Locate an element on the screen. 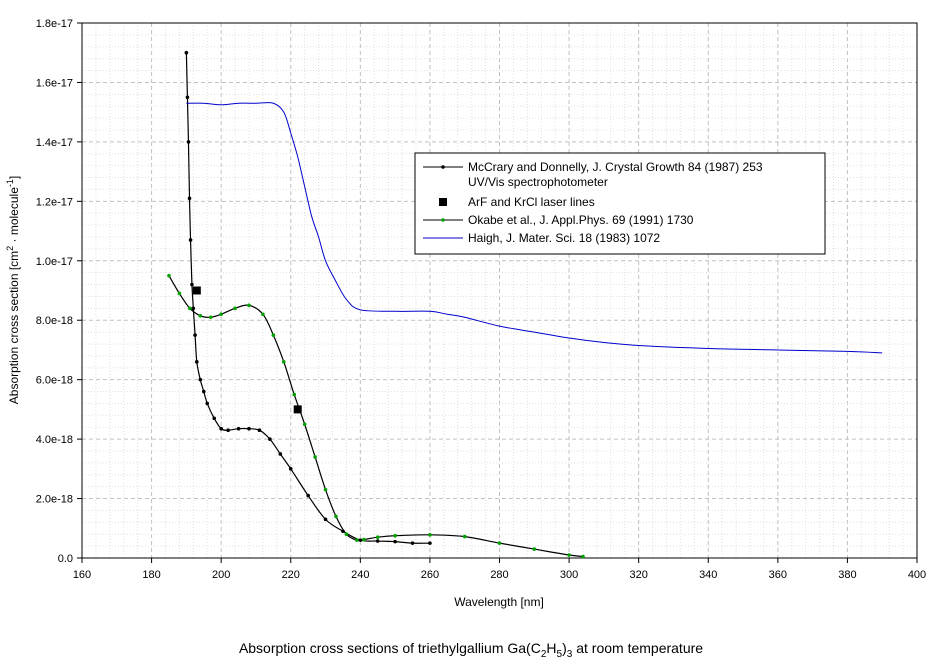  y-tick-label: 6.0e-18 is located at coordinates (54, 381).